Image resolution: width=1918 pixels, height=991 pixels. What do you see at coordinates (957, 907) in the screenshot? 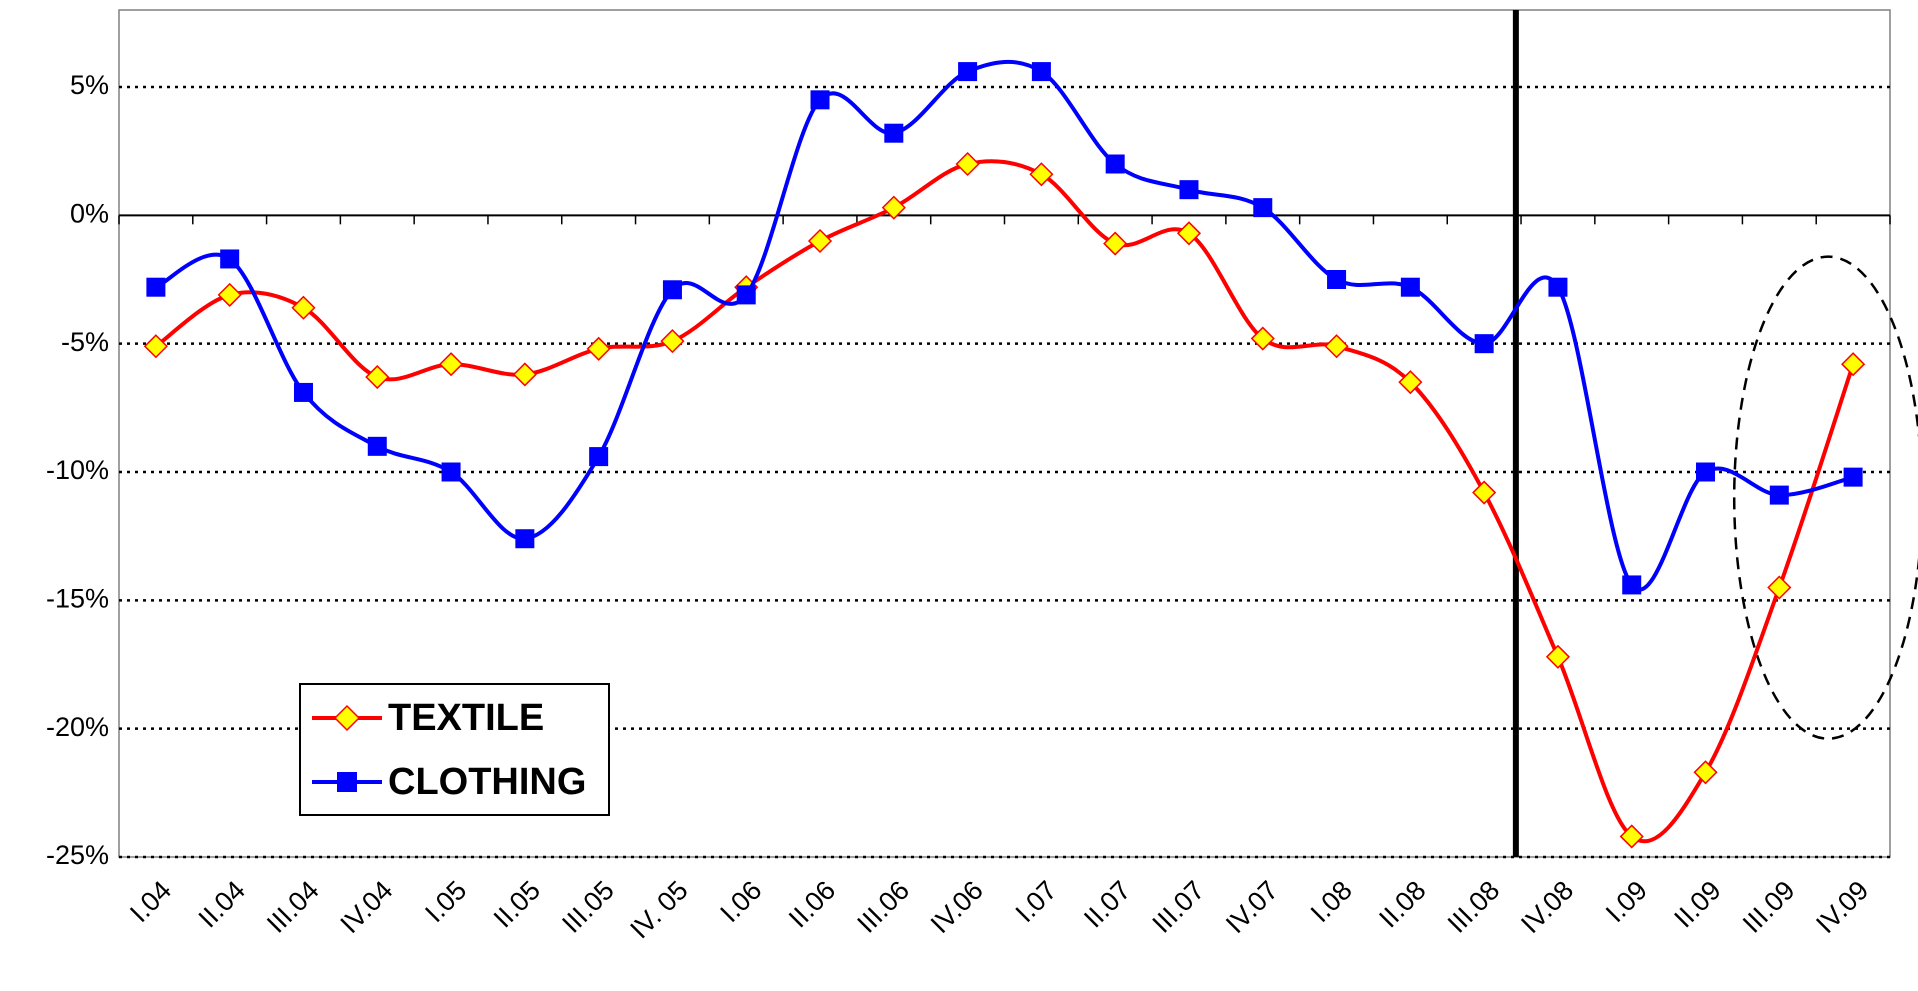
I see `x-tick-label: IV.06` at bounding box center [957, 907].